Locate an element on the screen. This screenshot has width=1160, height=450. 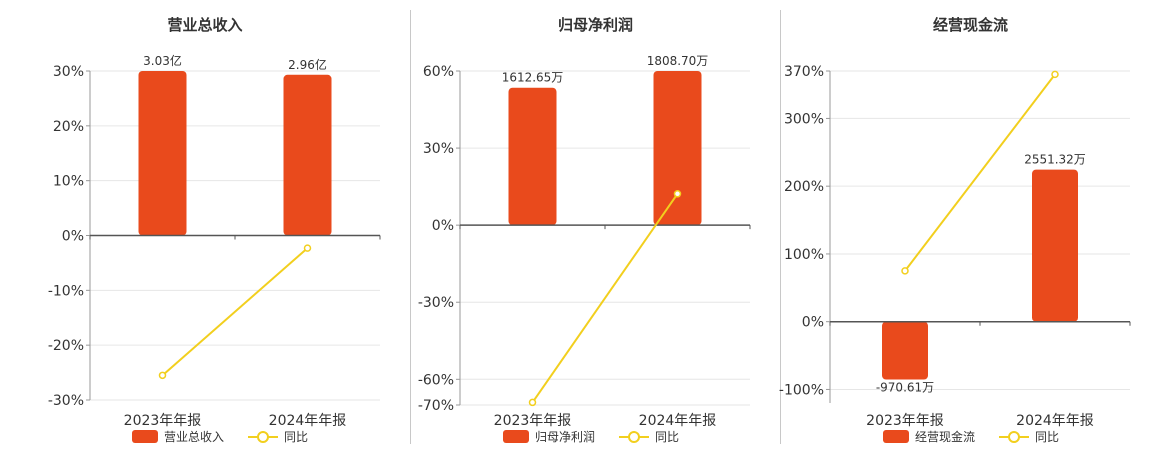
y-tick-label: 300% is located at coordinates (804, 119).